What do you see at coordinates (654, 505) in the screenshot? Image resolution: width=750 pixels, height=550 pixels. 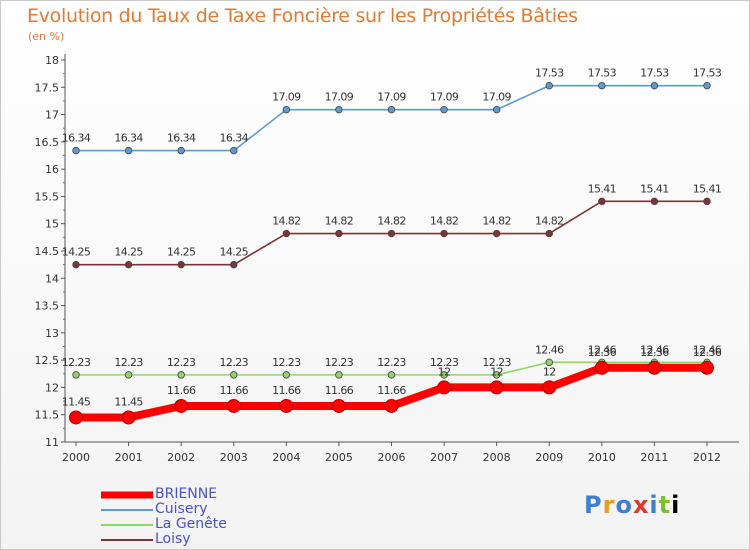 I see `logo-letter: i` at bounding box center [654, 505].